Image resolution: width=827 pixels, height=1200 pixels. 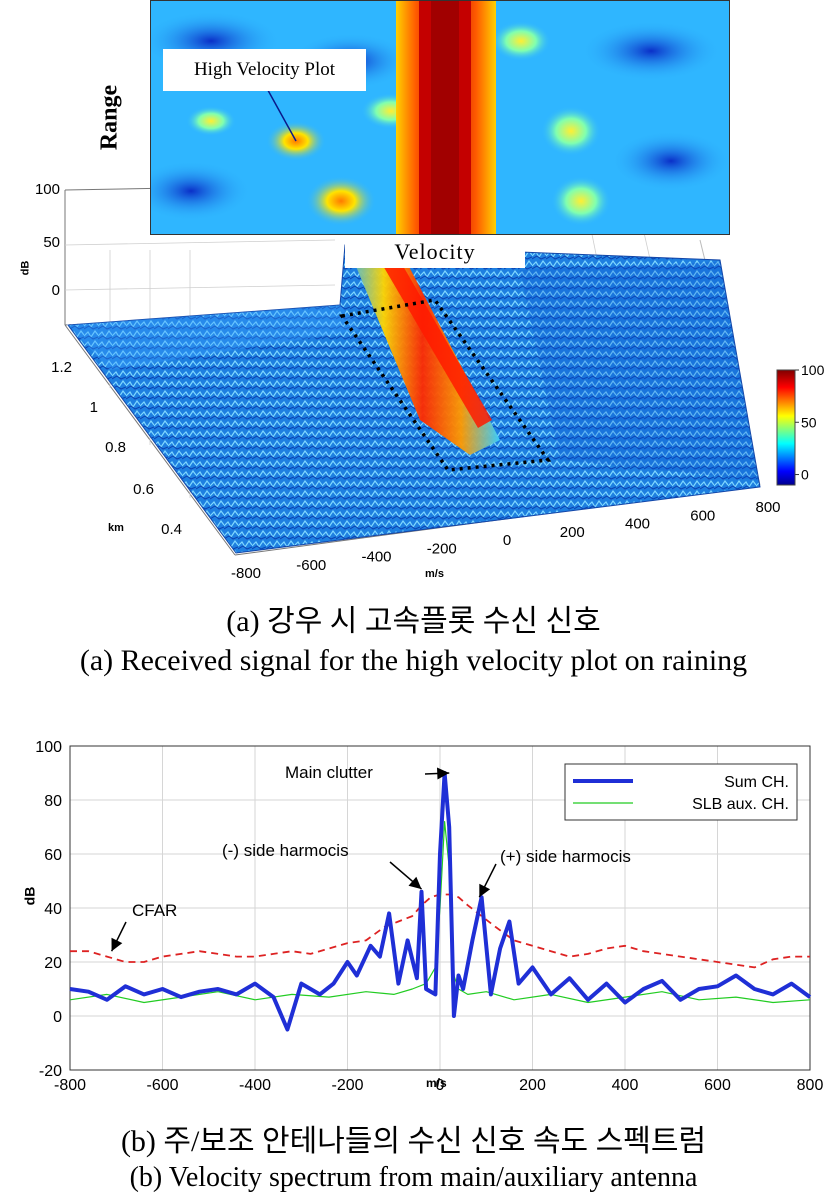 What do you see at coordinates (53, 963) in the screenshot?
I see `y-tick-label: 20` at bounding box center [53, 963].